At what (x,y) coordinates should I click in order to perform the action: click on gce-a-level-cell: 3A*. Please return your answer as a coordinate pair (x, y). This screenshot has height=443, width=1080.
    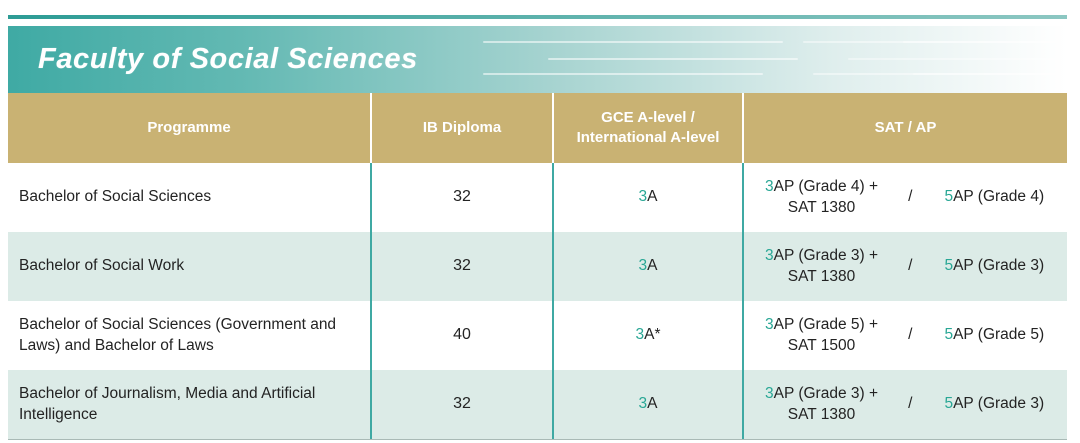
    Looking at the image, I should click on (647, 335).